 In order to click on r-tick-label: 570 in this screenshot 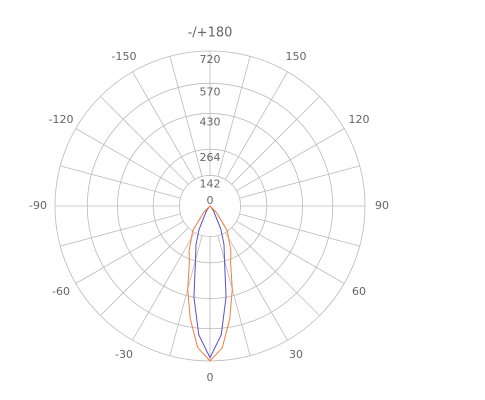, I will do `click(210, 91)`.